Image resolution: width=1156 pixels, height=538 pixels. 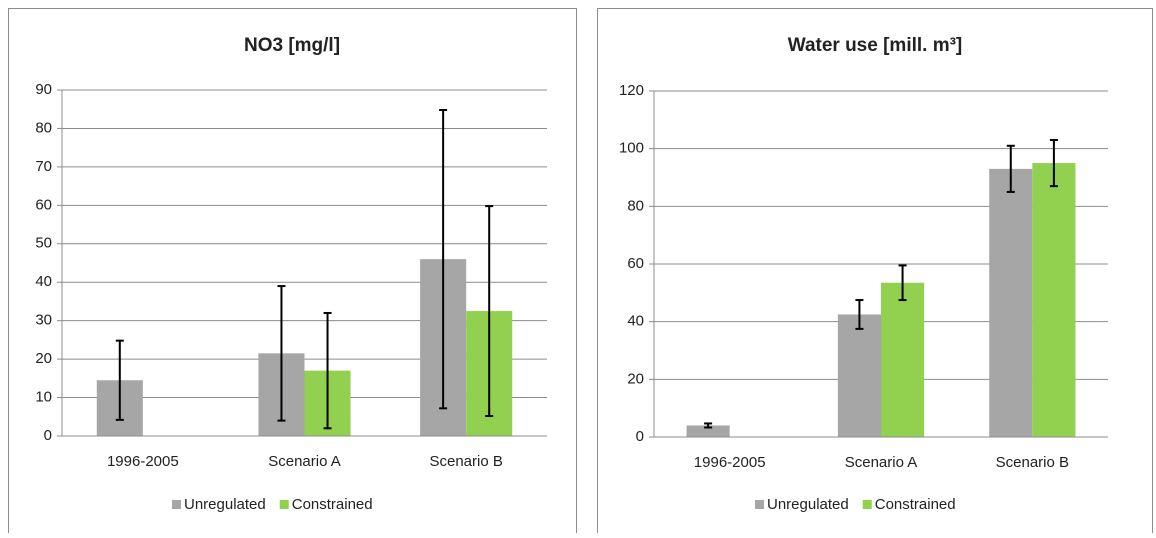 I want to click on y-tick-label: 90, so click(x=43, y=89).